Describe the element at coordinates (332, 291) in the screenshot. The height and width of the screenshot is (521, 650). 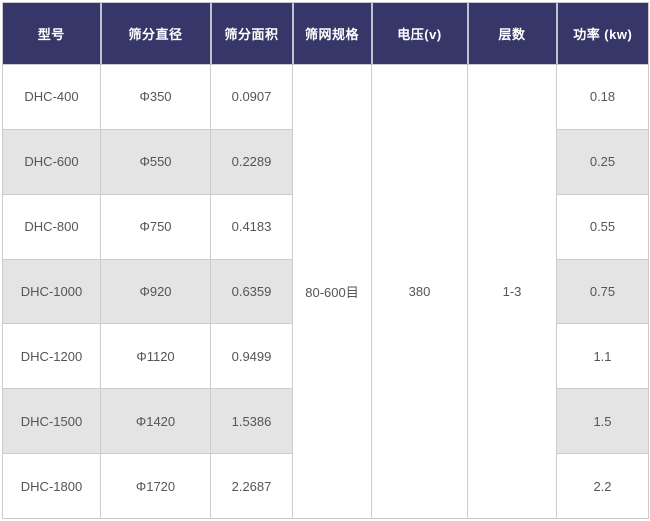
I see `cell-mesh-merged: 80-600目` at that location.